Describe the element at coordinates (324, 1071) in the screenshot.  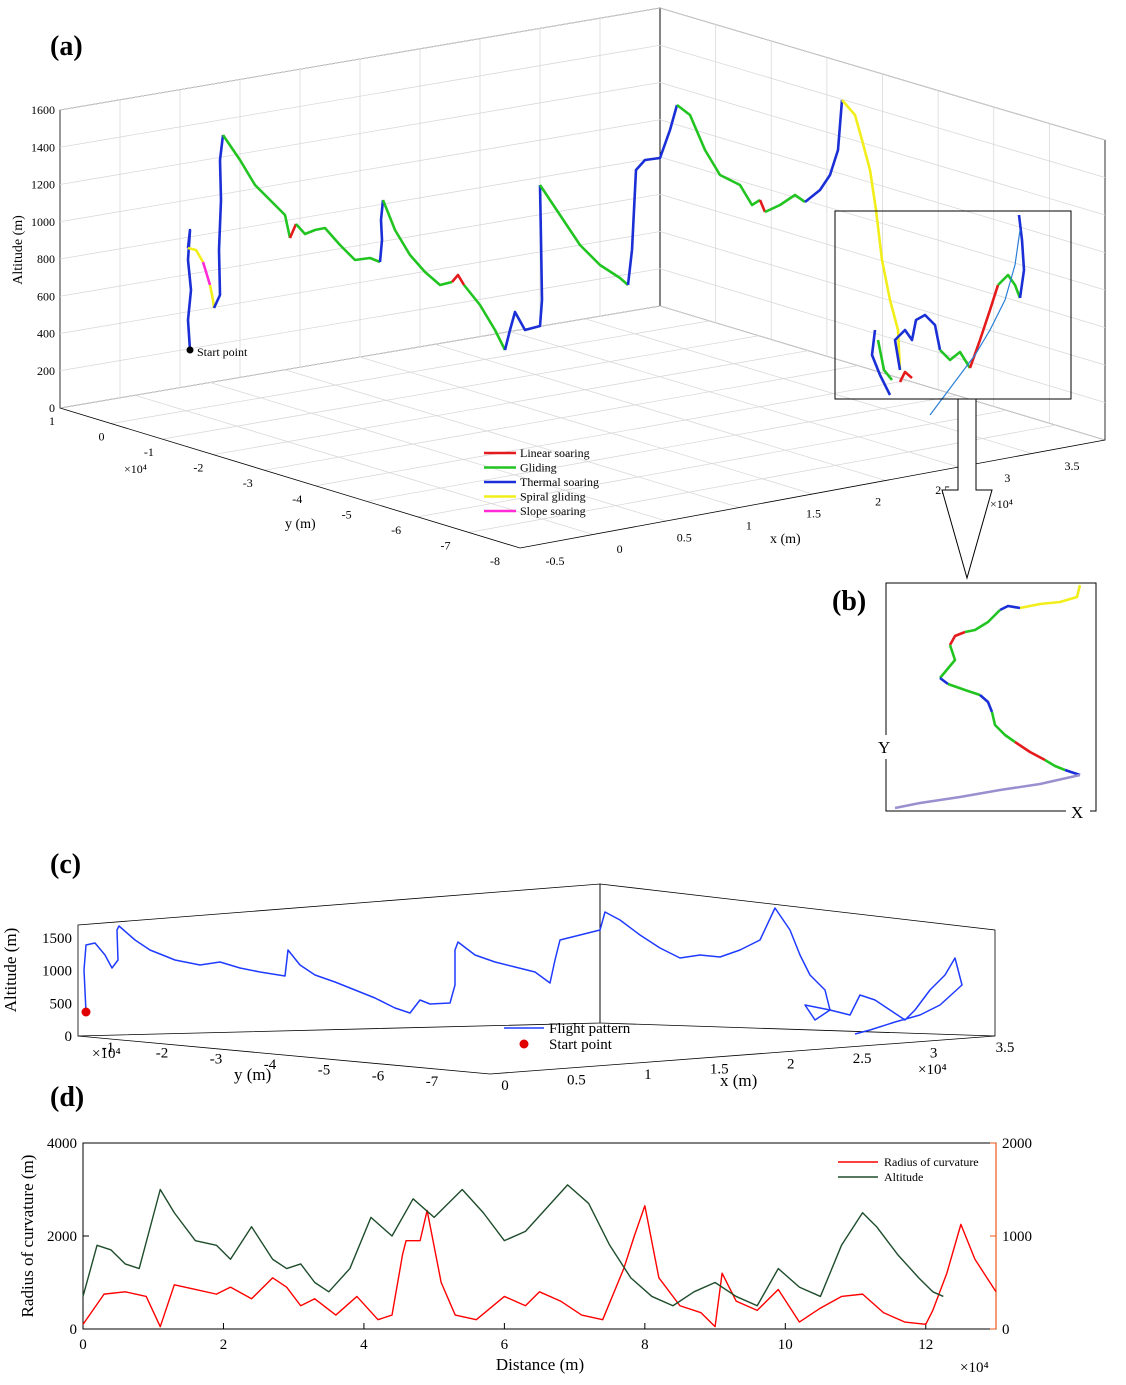
I see `c-y-tick: -5` at that location.